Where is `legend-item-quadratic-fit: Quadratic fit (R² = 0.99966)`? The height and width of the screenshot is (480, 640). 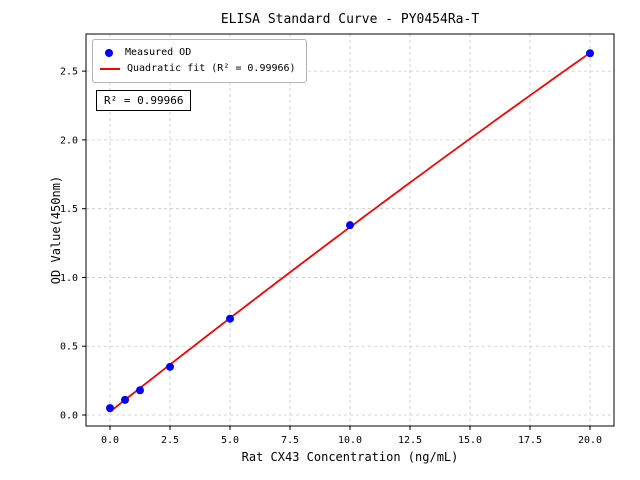
legend-item-quadratic-fit: Quadratic fit (R² = 0.99966) is located at coordinates (198, 69).